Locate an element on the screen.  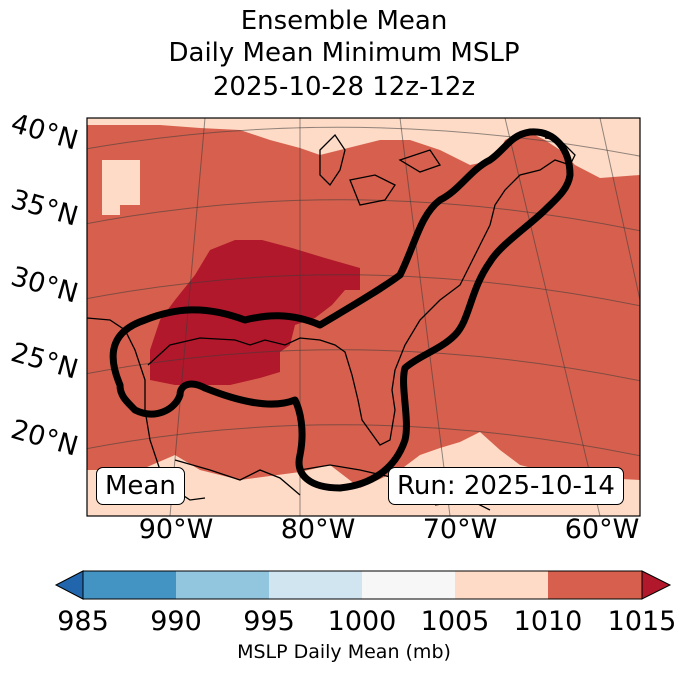
lon-label-90: 90°W is located at coordinates (176, 529).